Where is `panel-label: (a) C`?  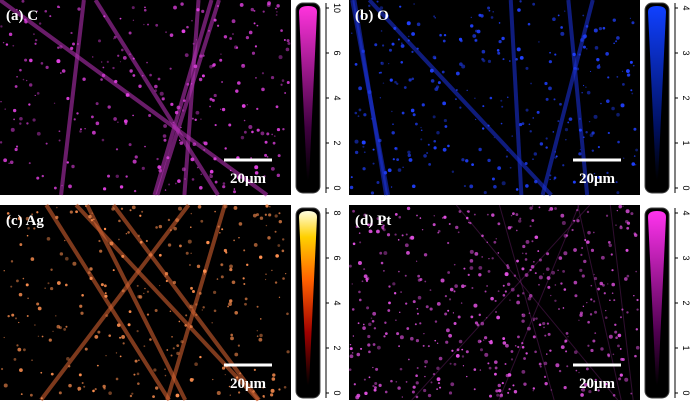
panel-label: (a) C is located at coordinates (22, 16).